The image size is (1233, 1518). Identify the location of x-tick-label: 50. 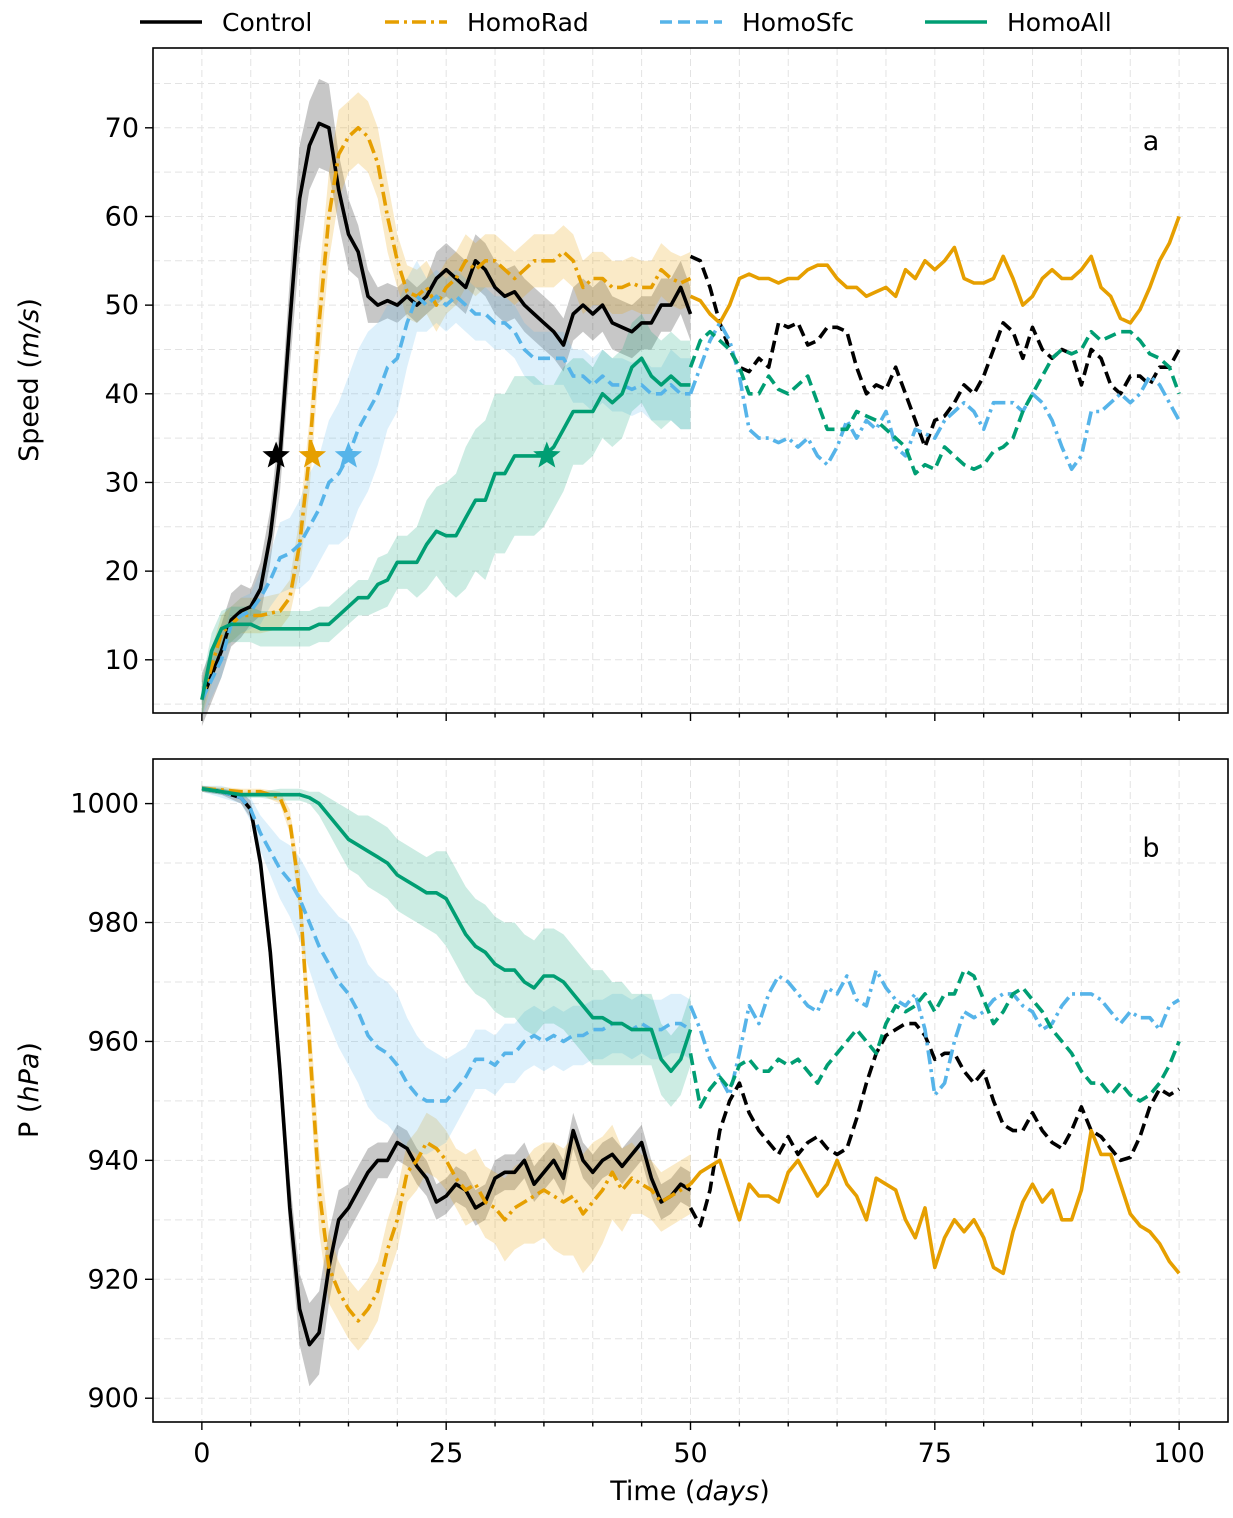
(690, 1453).